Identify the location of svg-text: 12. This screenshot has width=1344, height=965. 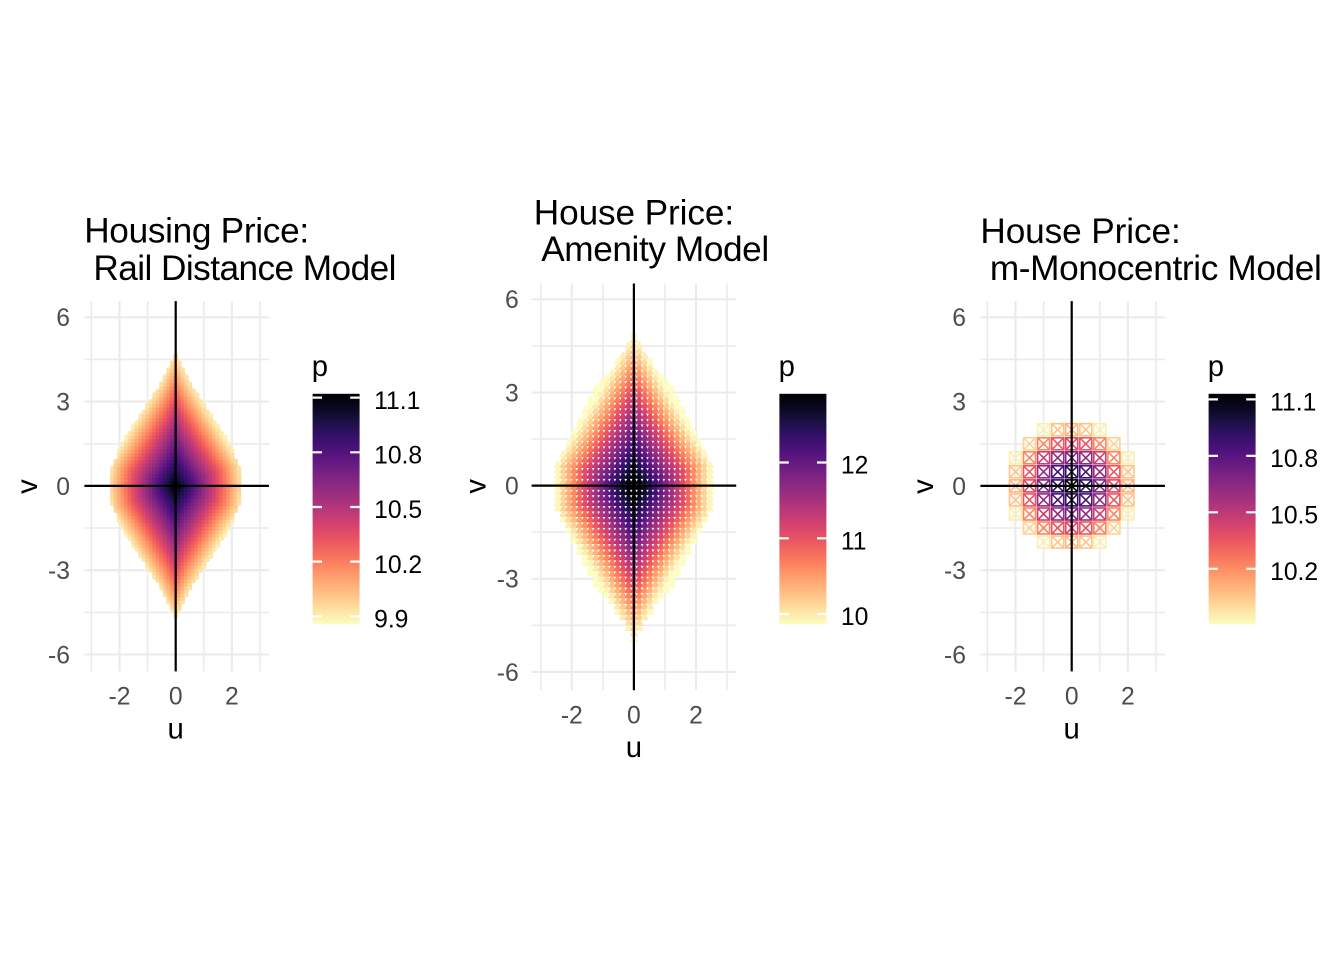
(854, 466).